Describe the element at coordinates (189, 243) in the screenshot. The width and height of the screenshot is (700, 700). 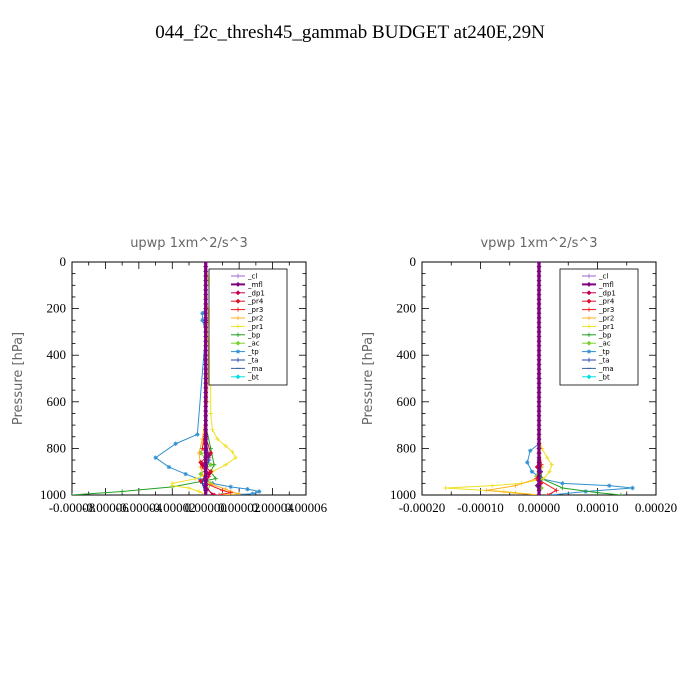
I see `panel-title: upwp 1xm^2/s^3` at that location.